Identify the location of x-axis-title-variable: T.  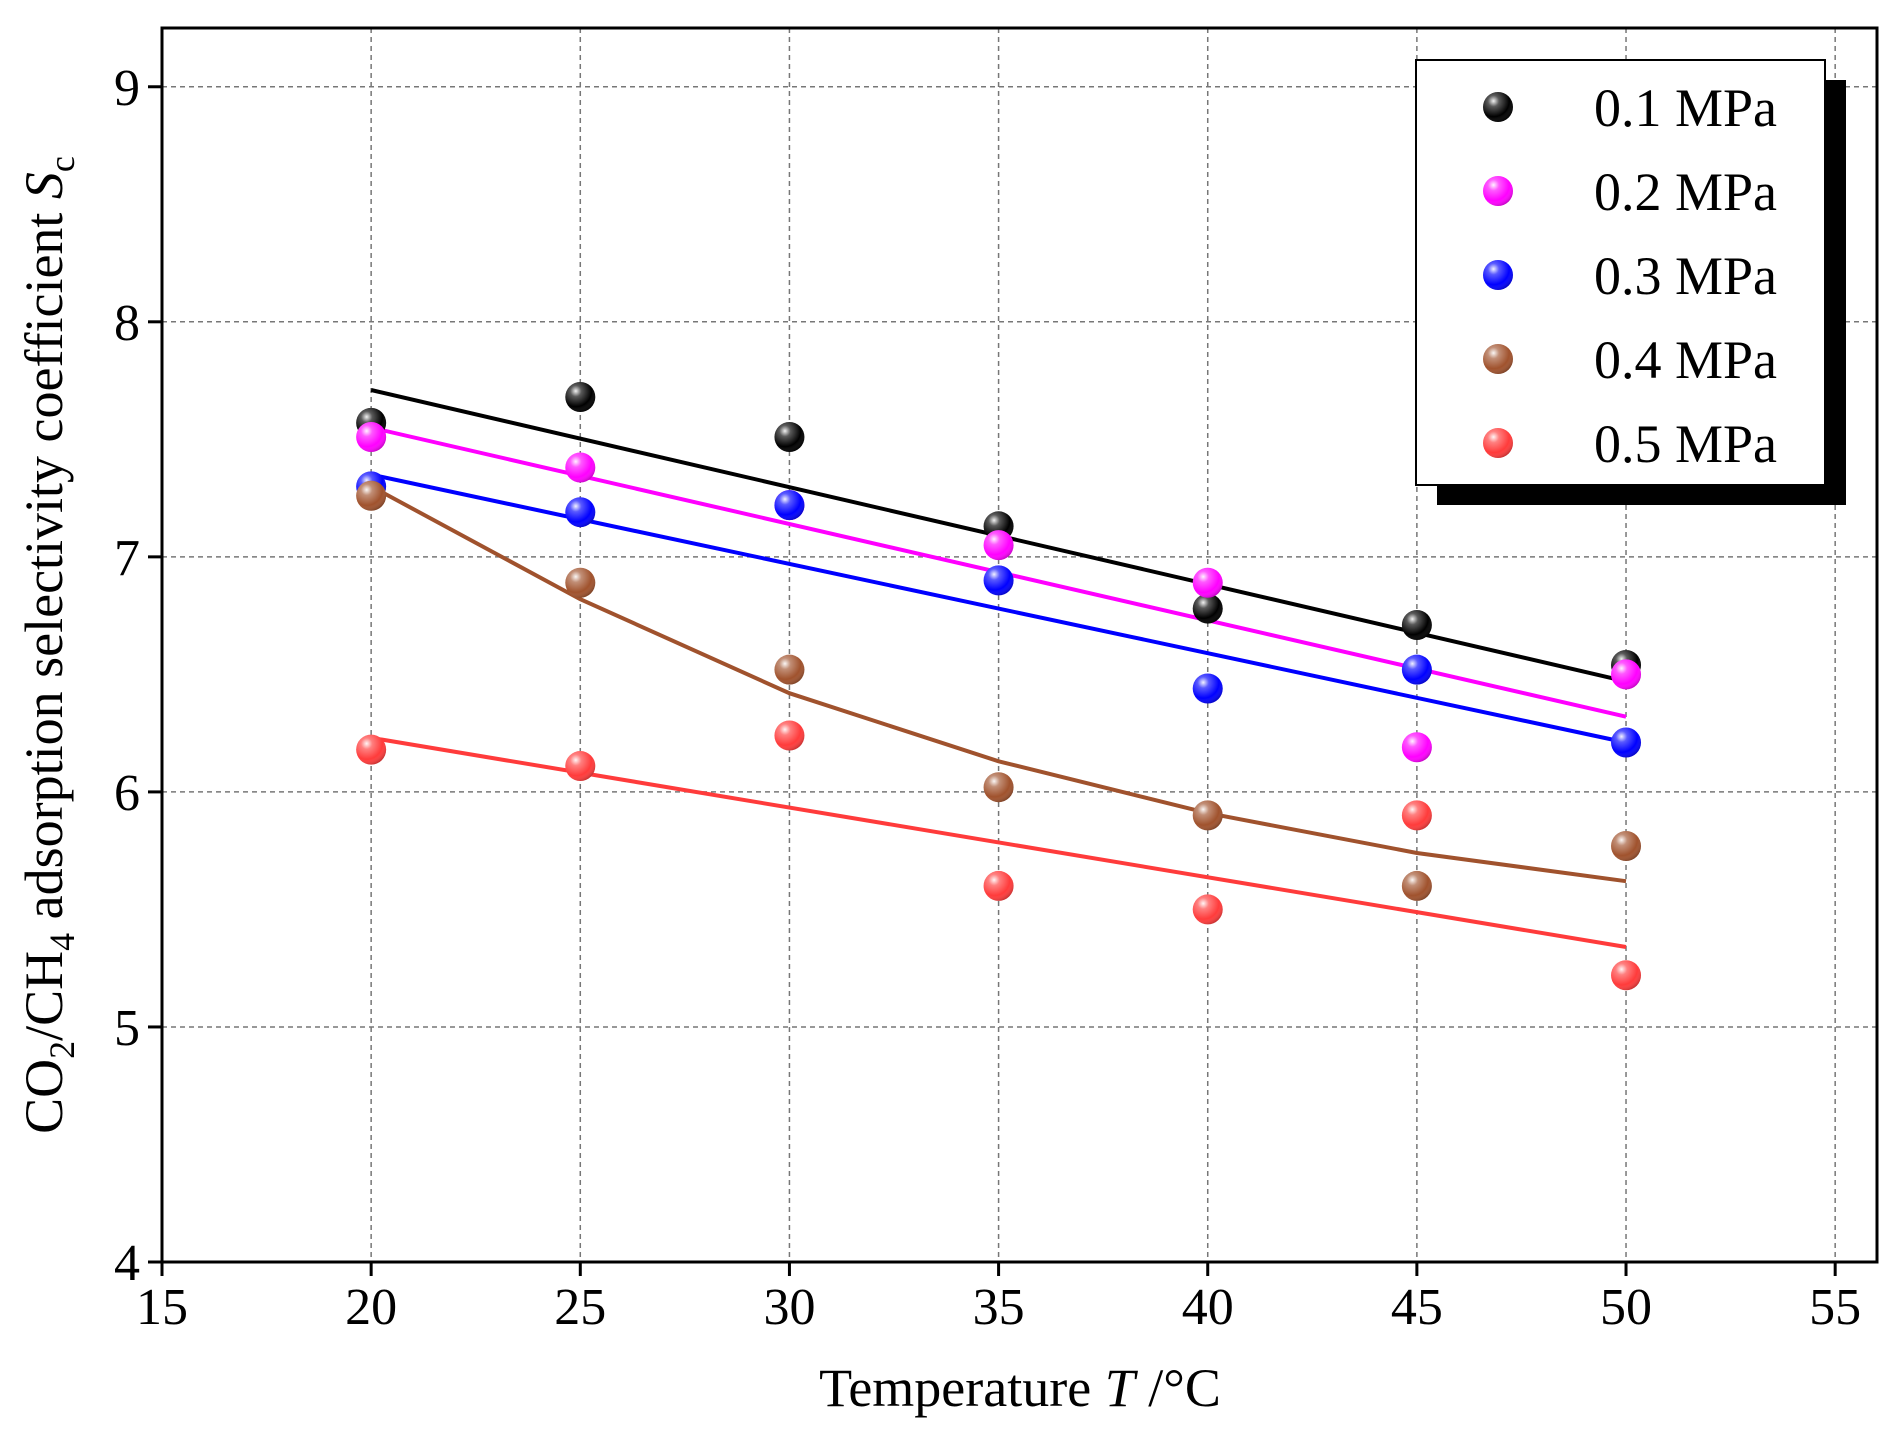
(1122, 1388).